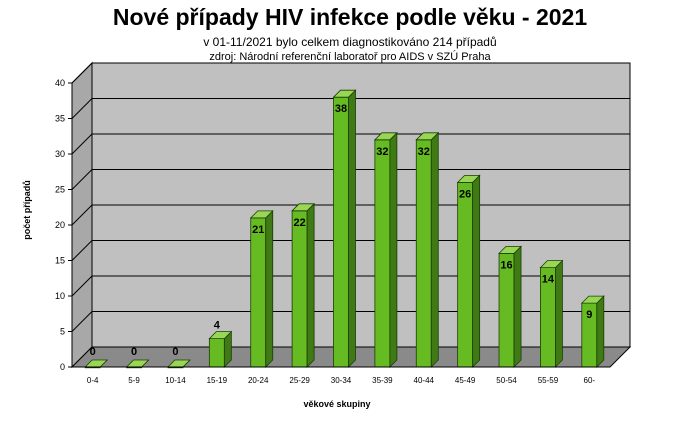  Describe the element at coordinates (217, 380) in the screenshot. I see `x-tick-label: 15-19` at that location.